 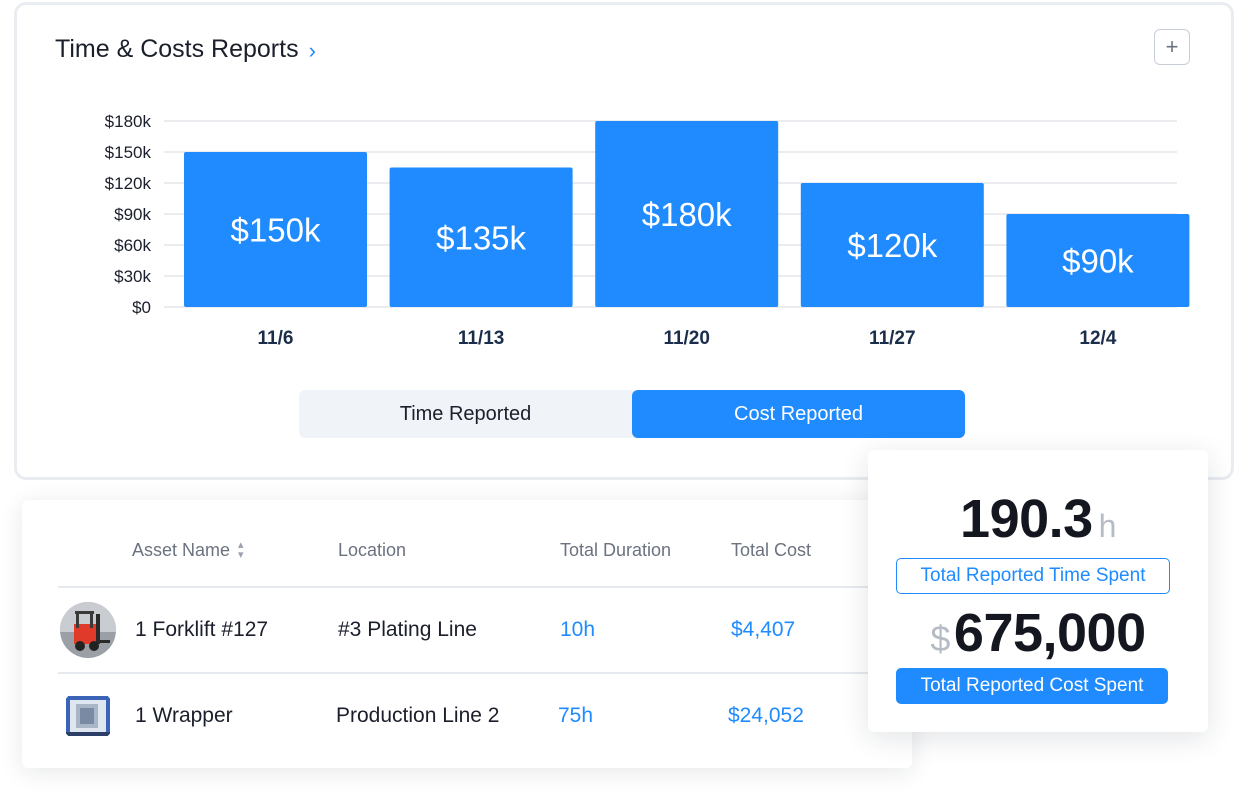 I want to click on x-tick-label: 11/6, so click(x=276, y=338).